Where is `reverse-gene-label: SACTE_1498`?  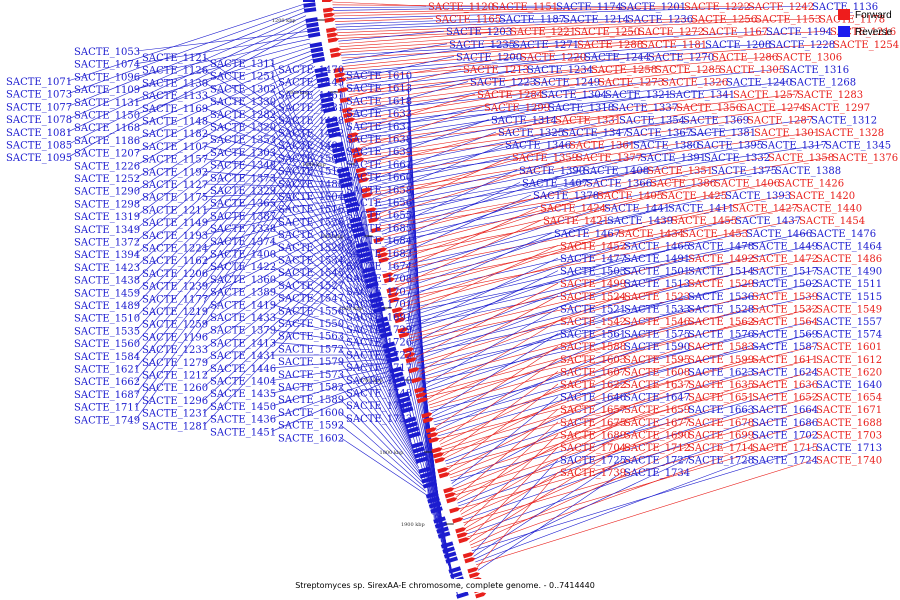
reverse-gene-label: SACTE_1498 is located at coordinates (311, 121).